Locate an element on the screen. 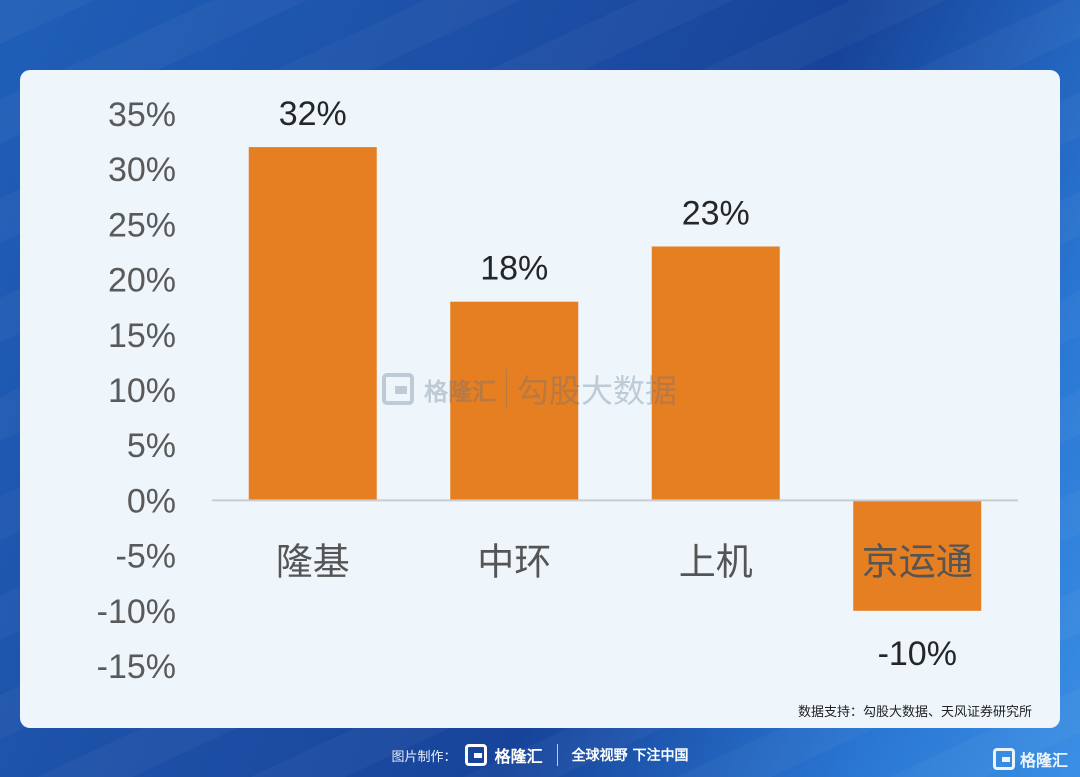 The height and width of the screenshot is (777, 1080). y-tick-label: -5% is located at coordinates (146, 557).